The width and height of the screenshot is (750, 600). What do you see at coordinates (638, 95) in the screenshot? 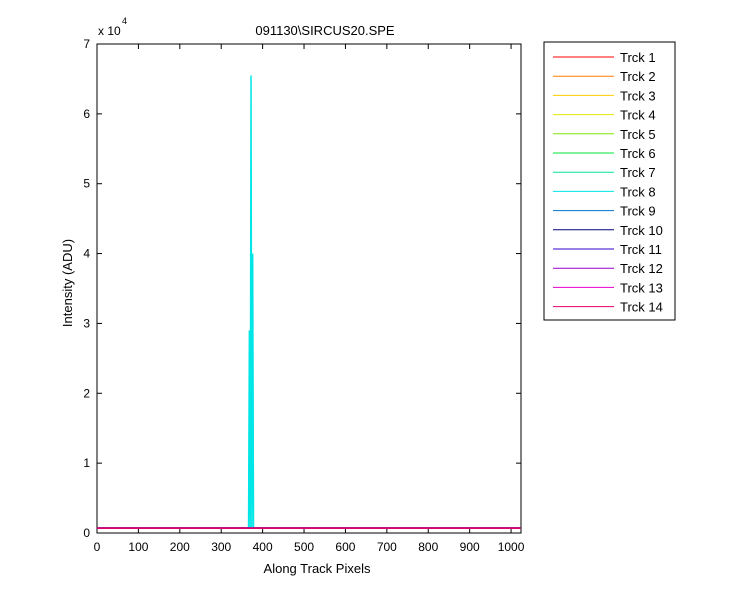
I see `legend-label: Trck 3` at bounding box center [638, 95].